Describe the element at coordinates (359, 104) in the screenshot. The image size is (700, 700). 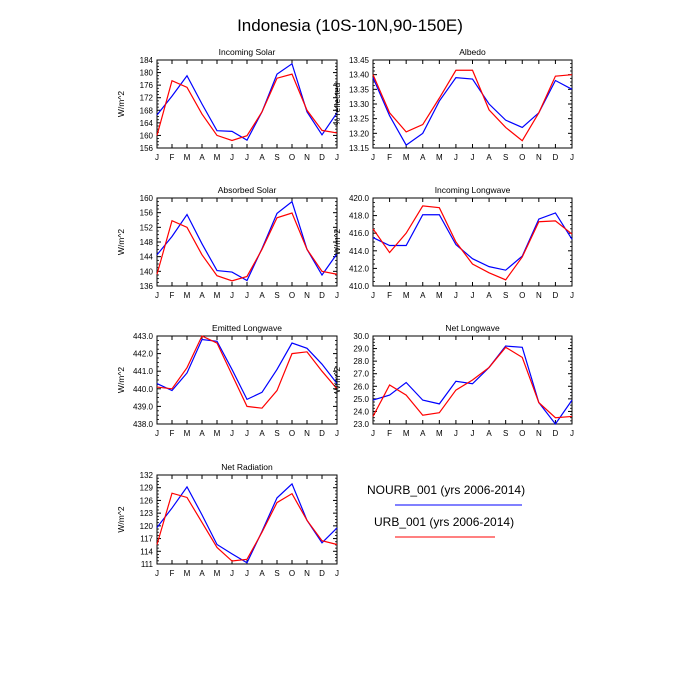
I see `y-tick-label: 13.30` at that location.